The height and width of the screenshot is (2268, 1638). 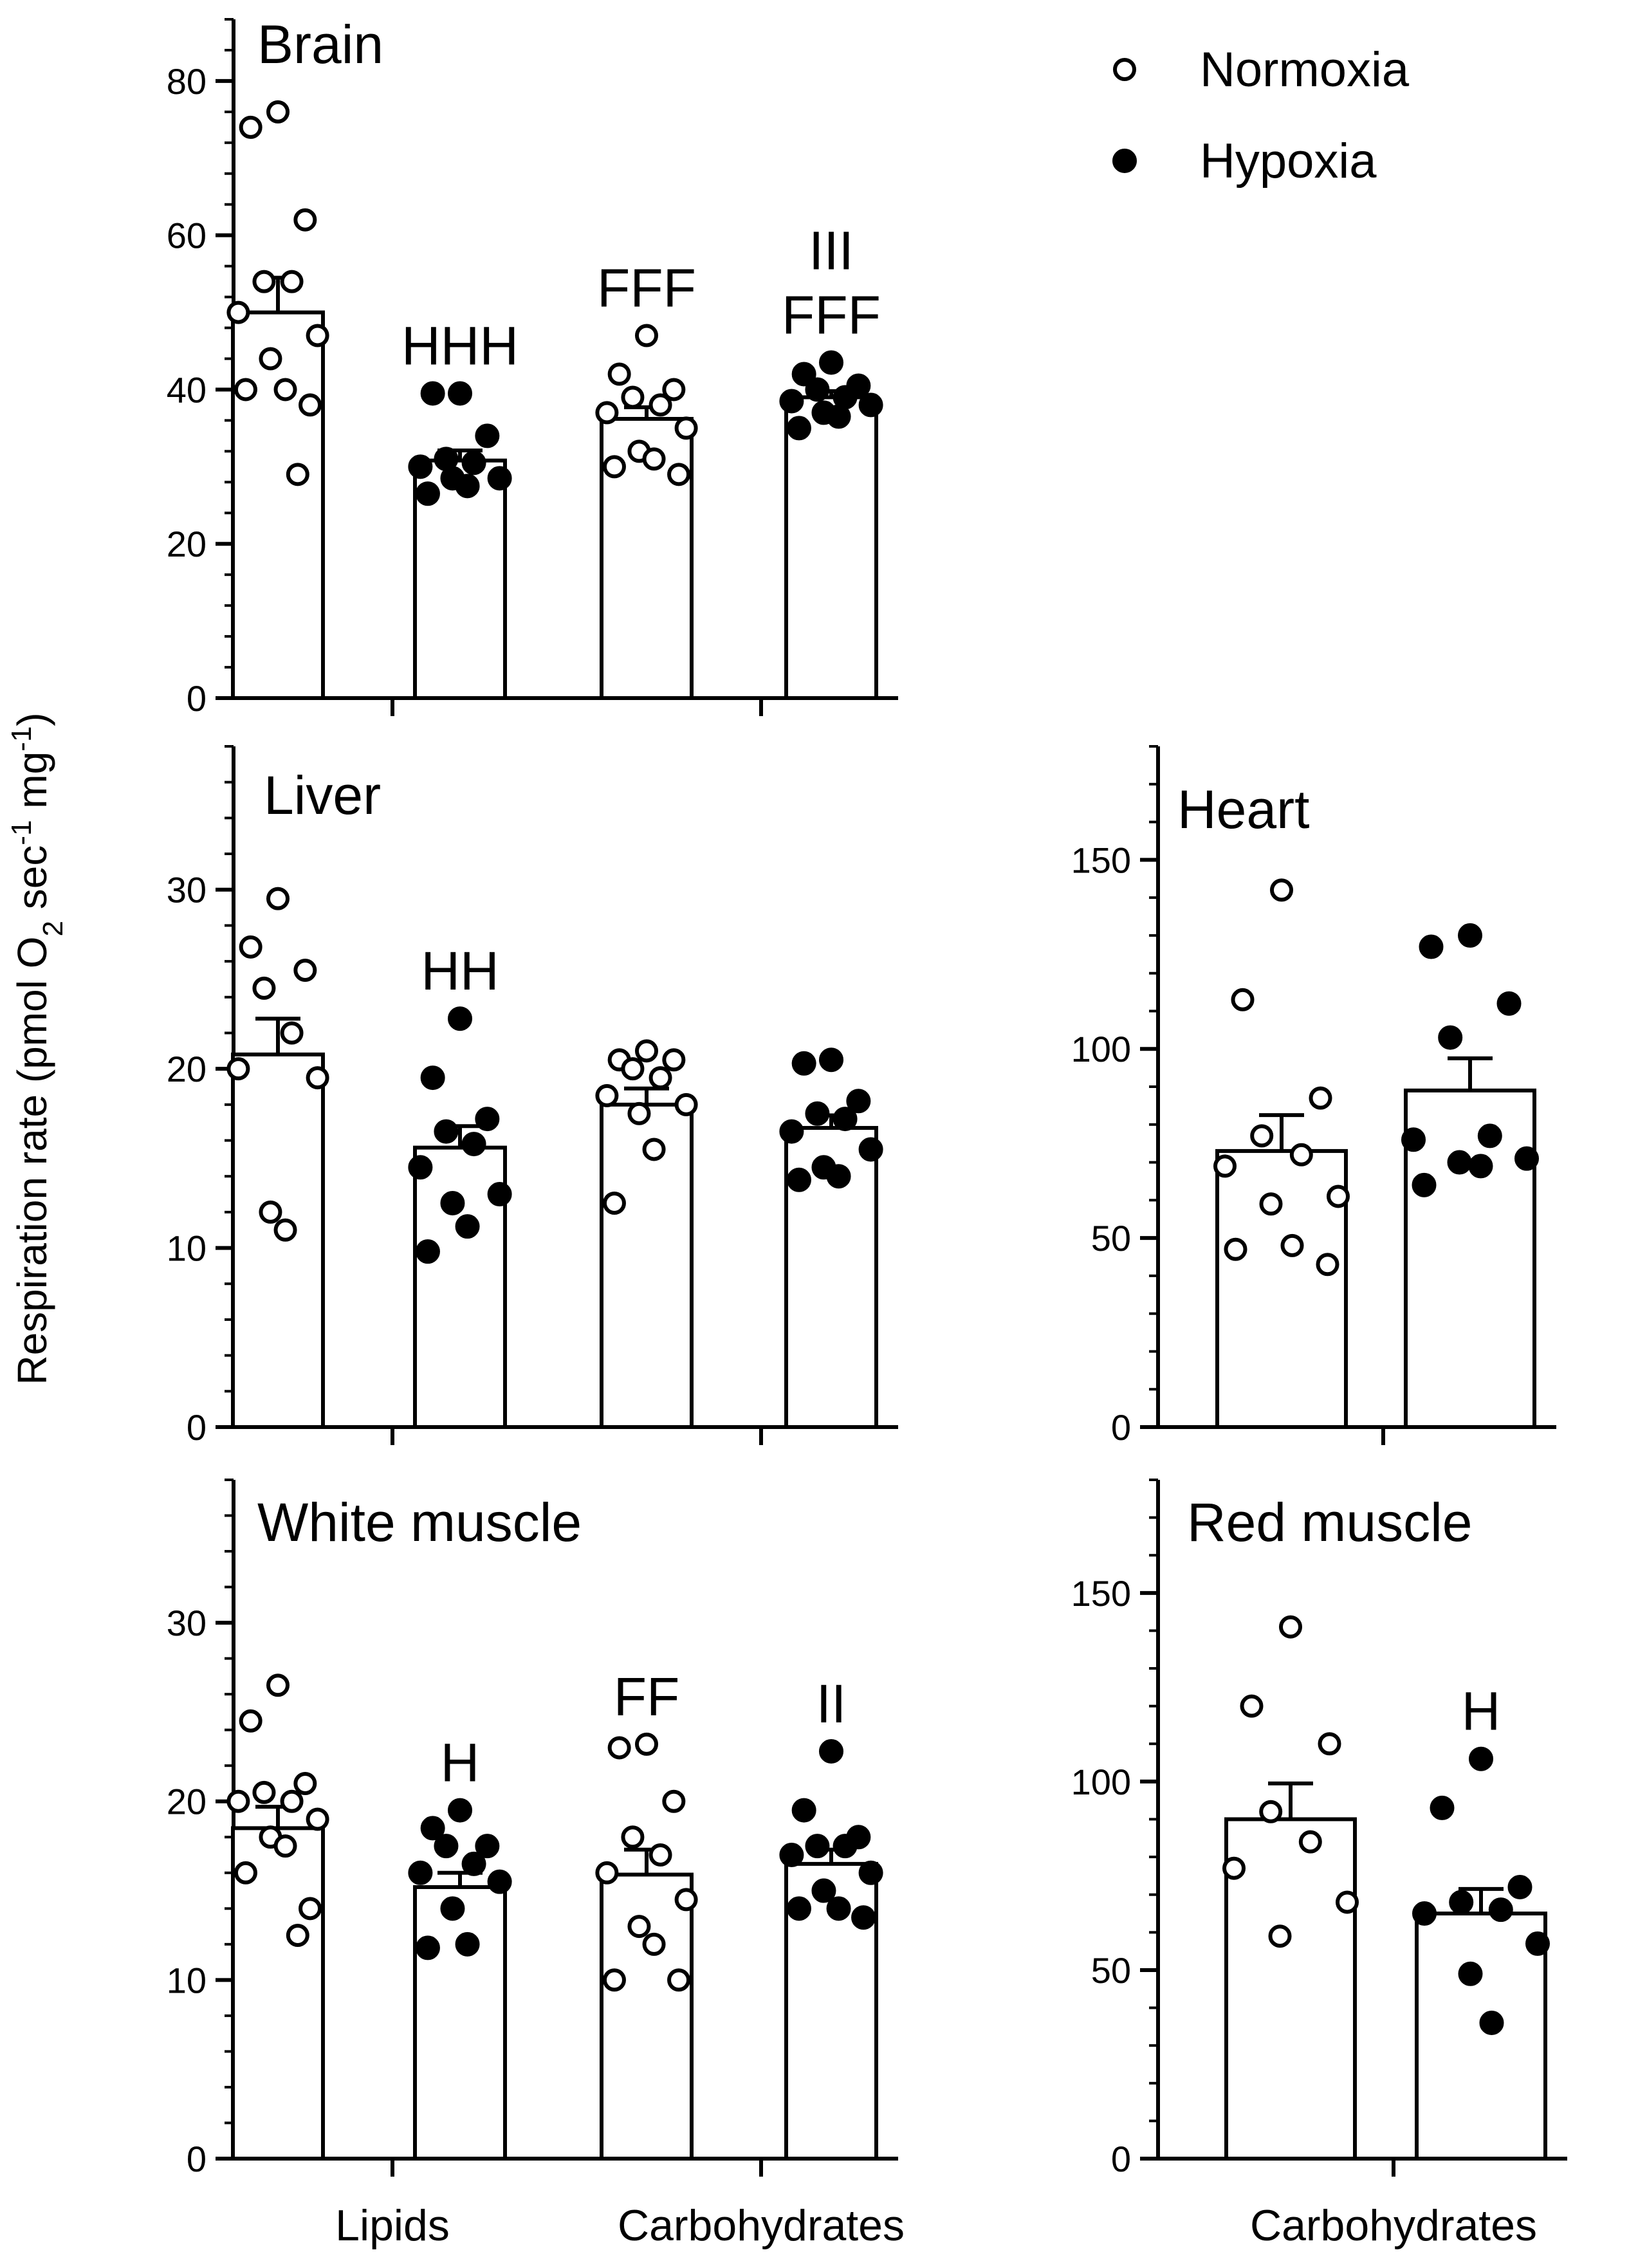 I want to click on y-axis-title-mid2: mg, so click(x=32, y=785).